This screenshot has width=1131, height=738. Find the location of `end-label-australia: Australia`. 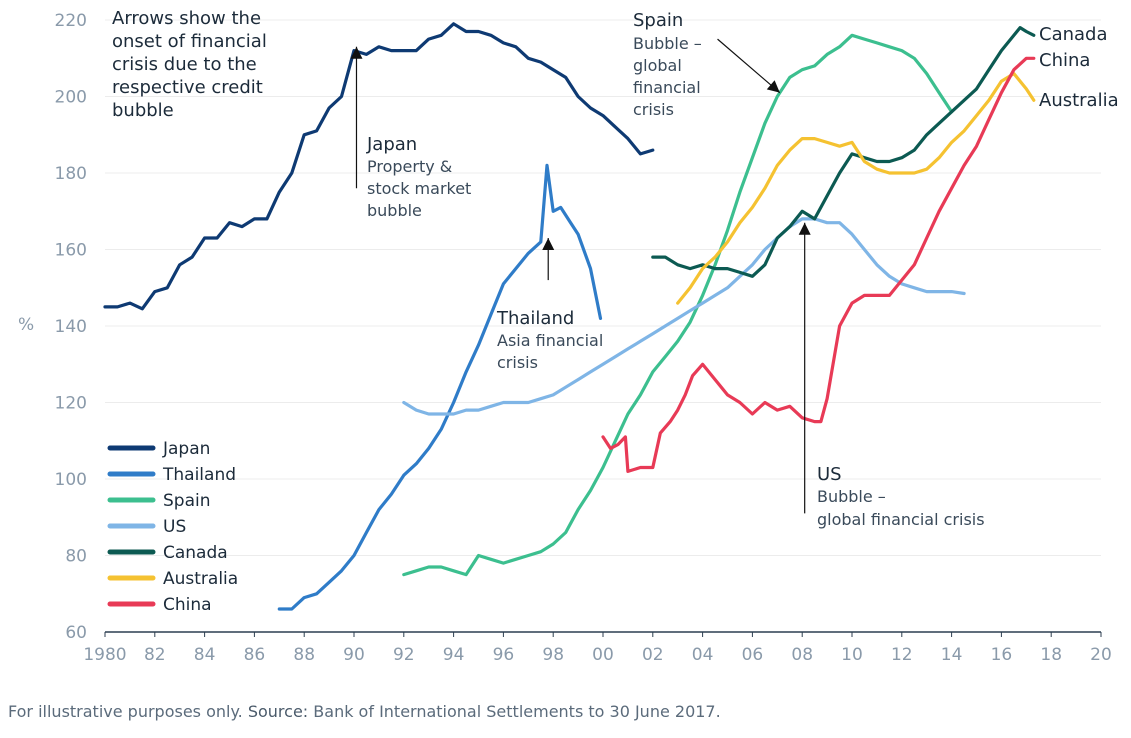

end-label-australia: Australia is located at coordinates (1079, 100).